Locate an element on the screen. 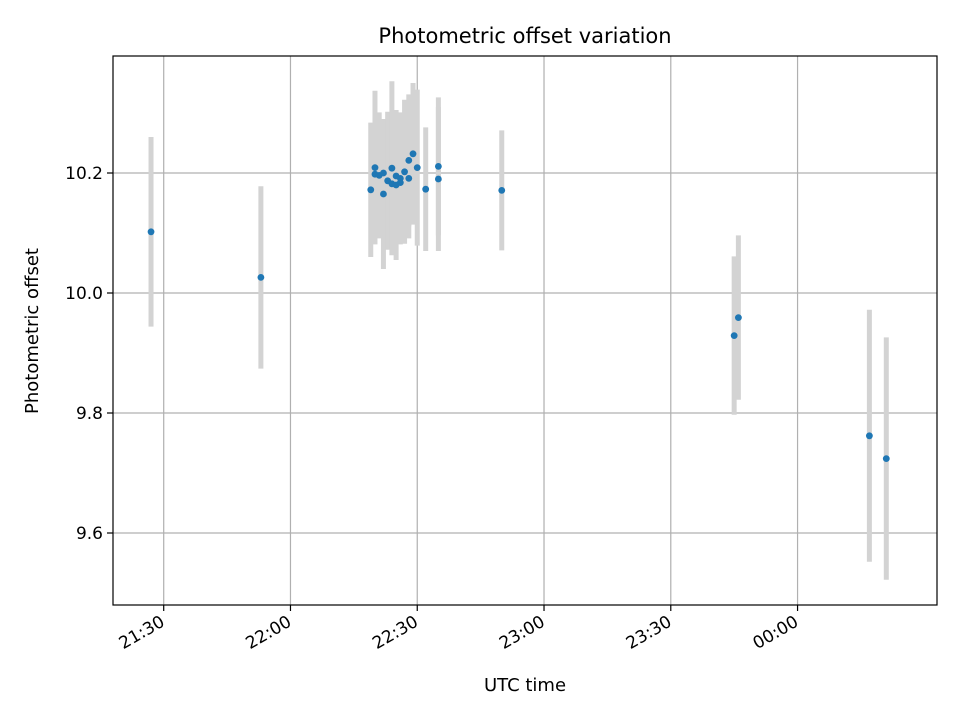  x-tick-label: 22:00 is located at coordinates (269, 633).